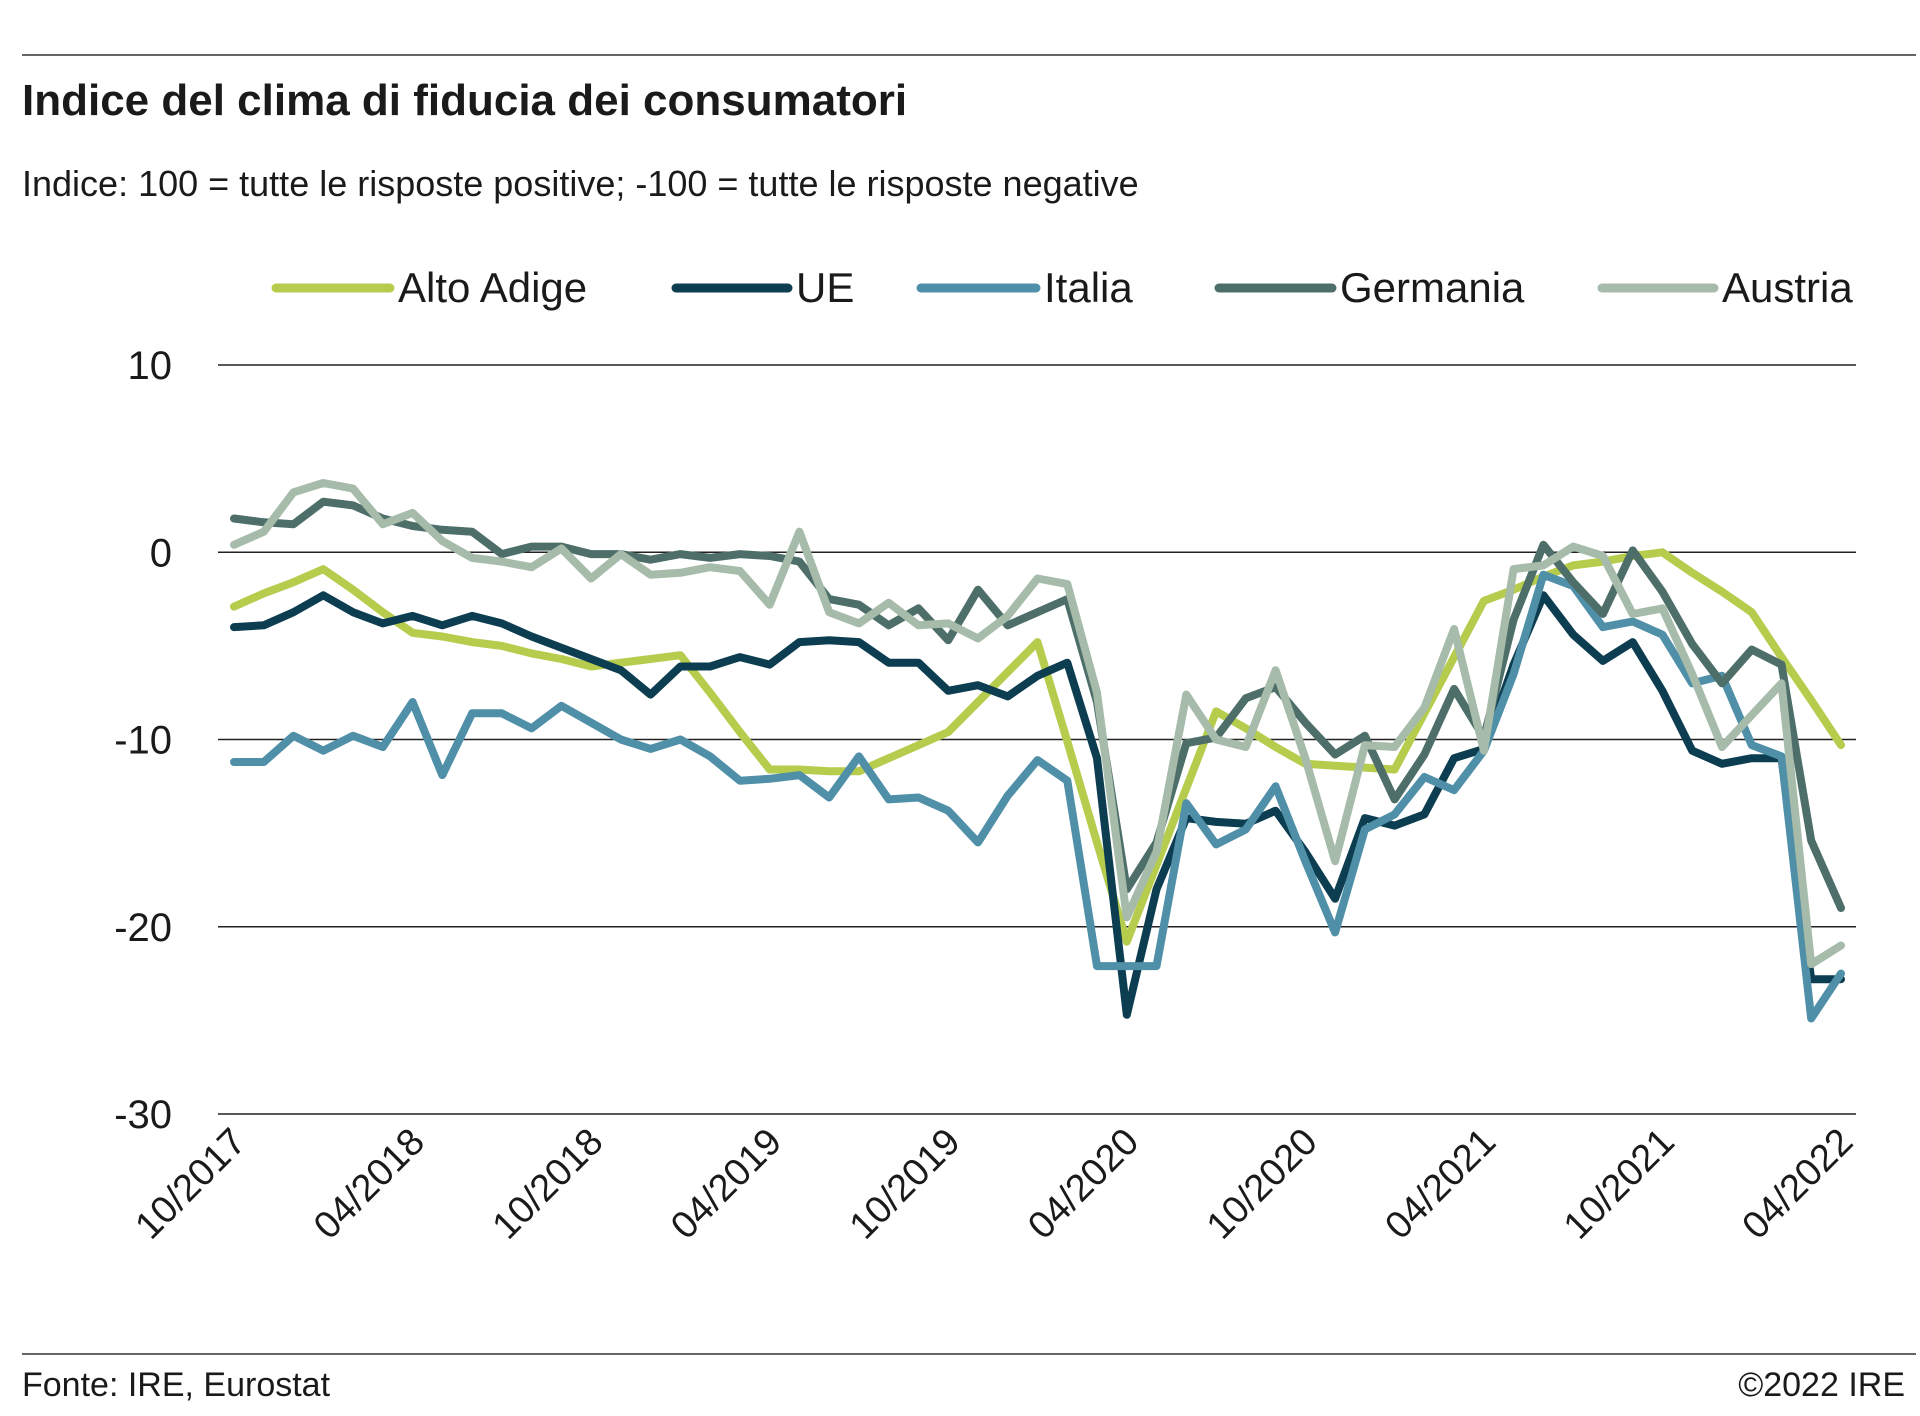 Image resolution: width=1920 pixels, height=1416 pixels. I want to click on y-tick-label: 10, so click(150, 366).